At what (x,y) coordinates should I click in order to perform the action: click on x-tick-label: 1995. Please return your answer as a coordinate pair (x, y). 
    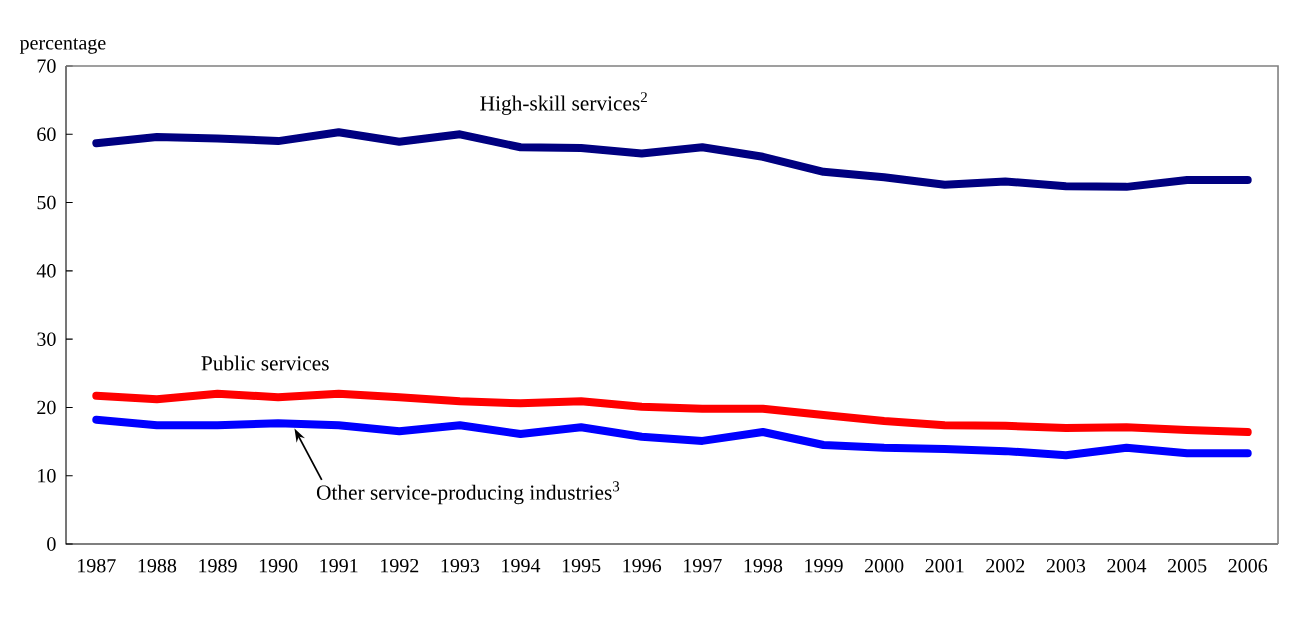
    Looking at the image, I should click on (581, 565).